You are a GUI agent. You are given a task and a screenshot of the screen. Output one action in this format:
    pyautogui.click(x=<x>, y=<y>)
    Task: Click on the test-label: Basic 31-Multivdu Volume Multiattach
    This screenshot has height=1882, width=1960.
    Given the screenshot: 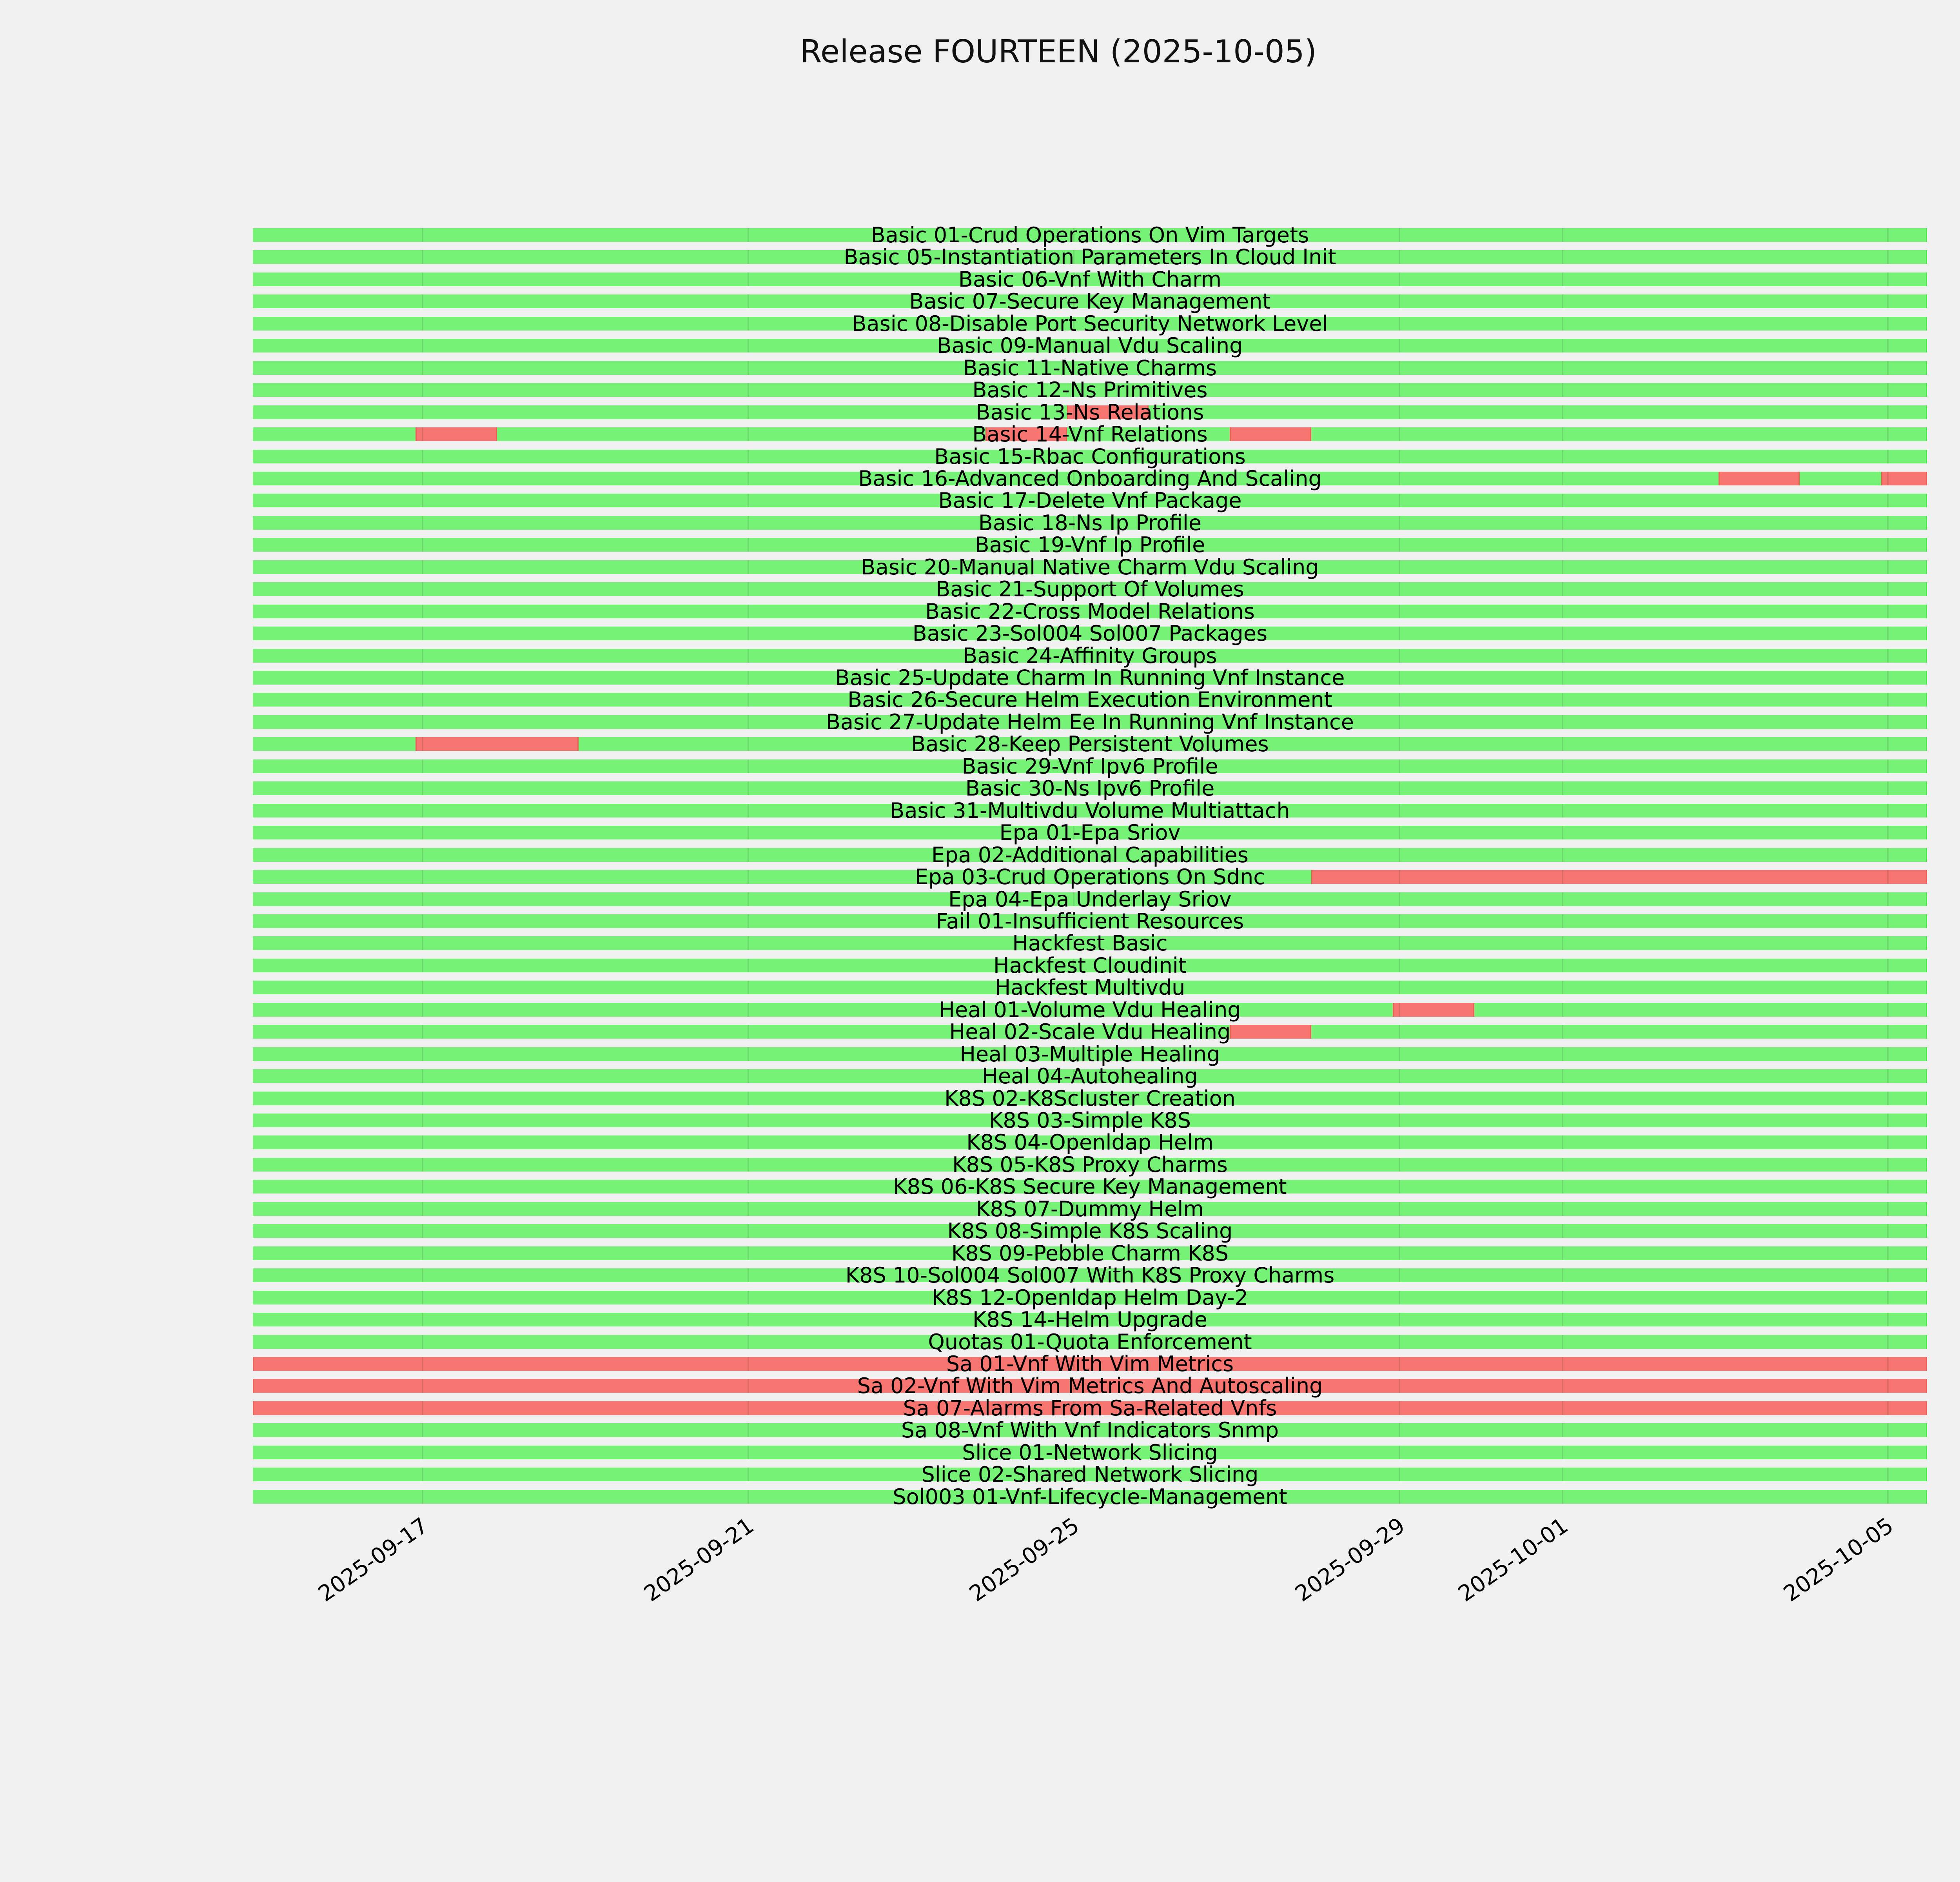 What is the action you would take?
    pyautogui.click(x=1090, y=810)
    